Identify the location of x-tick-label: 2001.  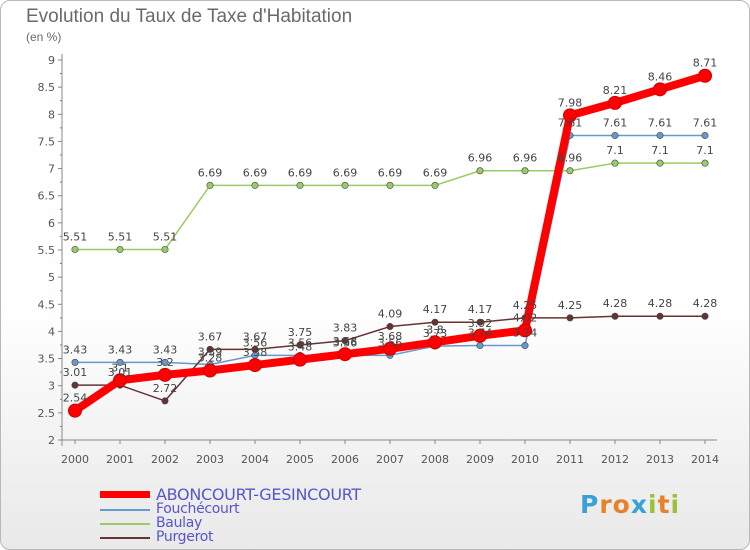
(120, 459).